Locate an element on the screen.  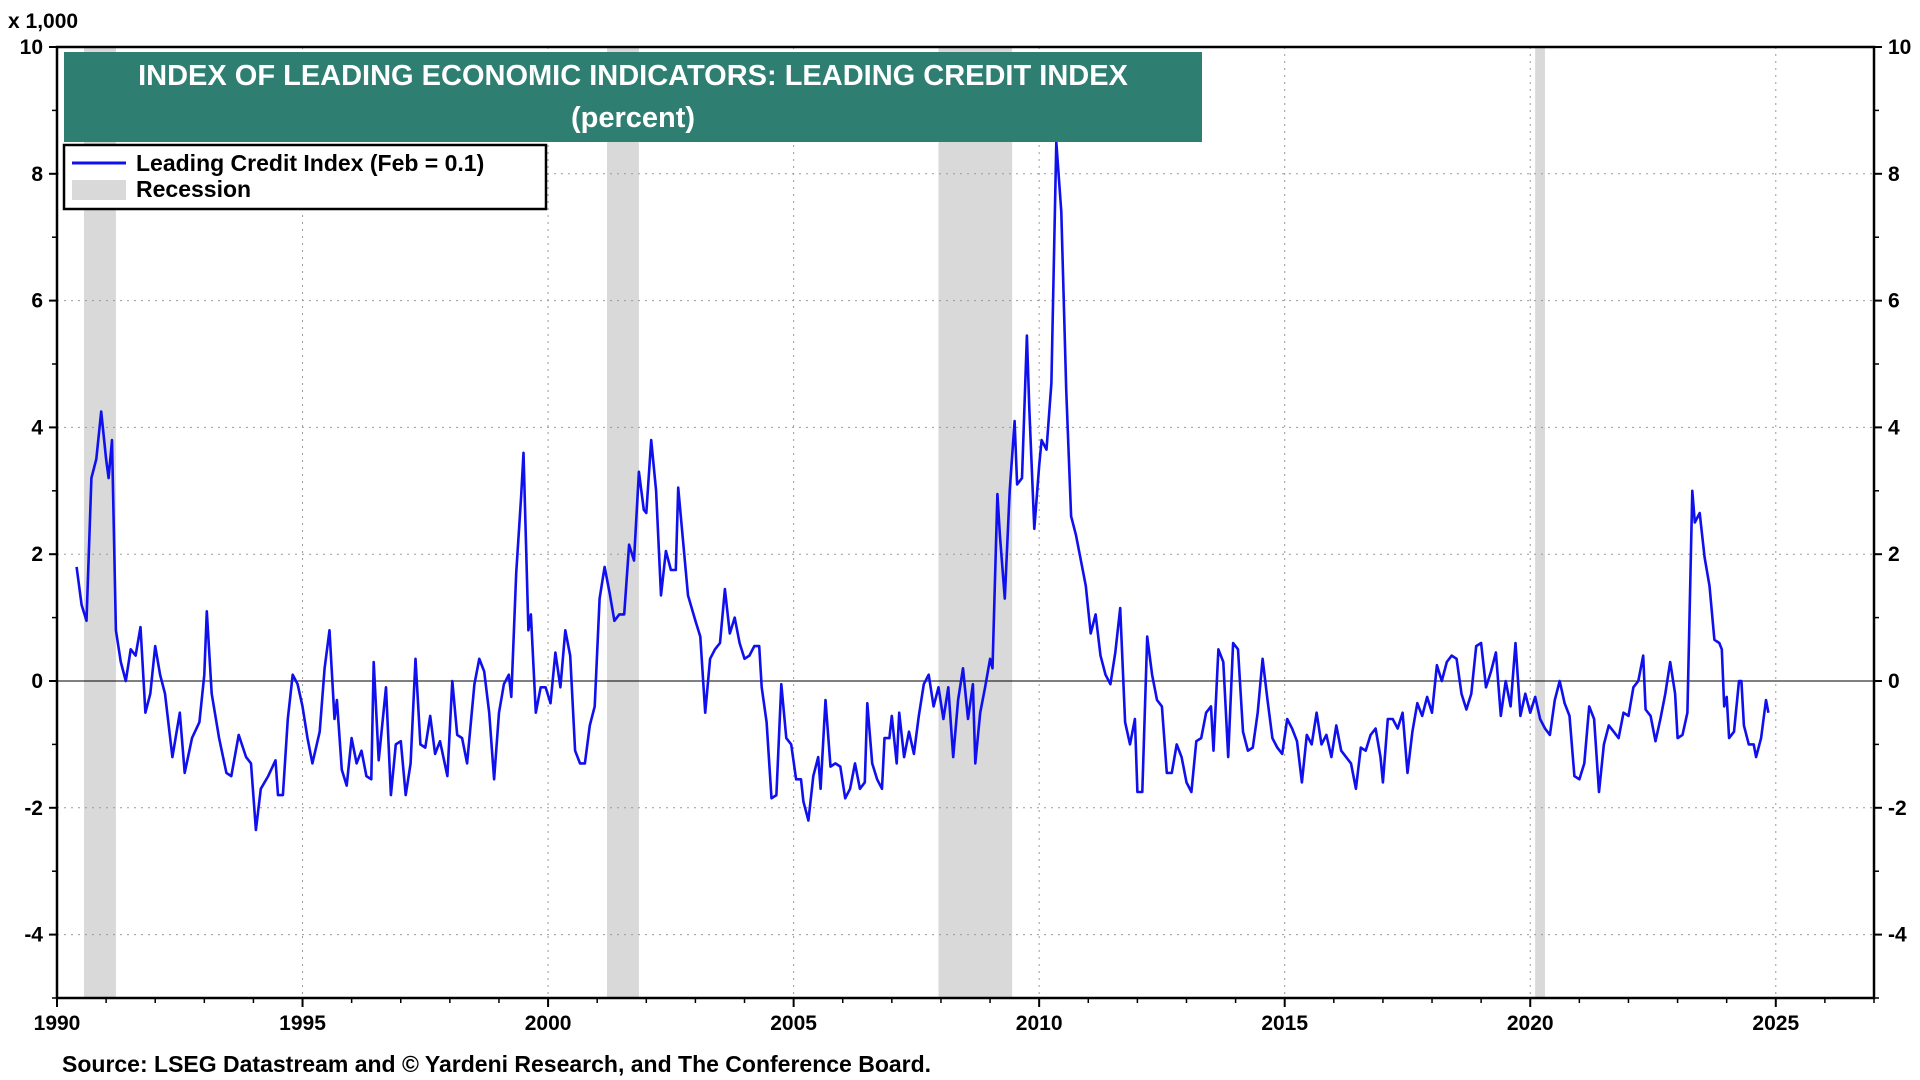
chart-subtitle: (percent) is located at coordinates (633, 118).